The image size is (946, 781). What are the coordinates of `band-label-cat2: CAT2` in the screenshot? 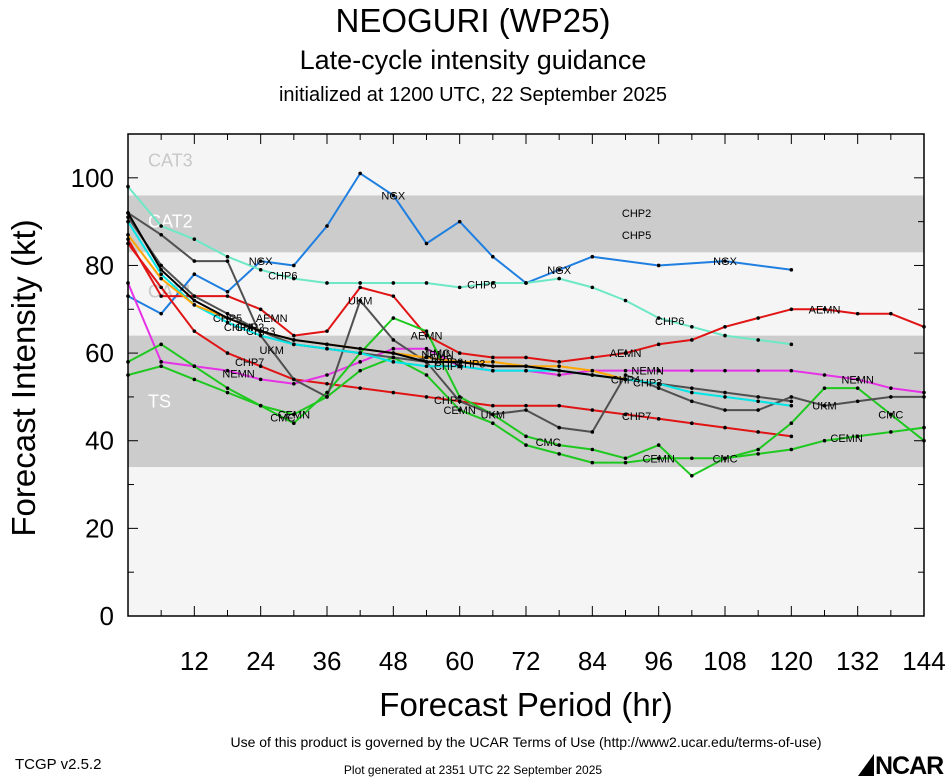 It's located at (170, 222).